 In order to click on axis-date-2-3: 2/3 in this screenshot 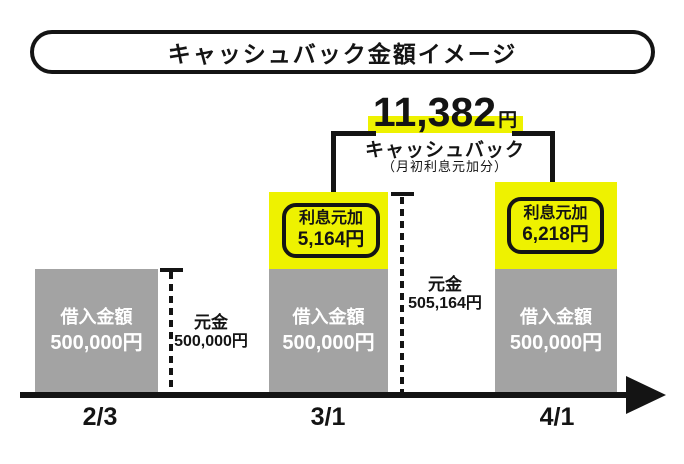, I will do `click(100, 417)`.